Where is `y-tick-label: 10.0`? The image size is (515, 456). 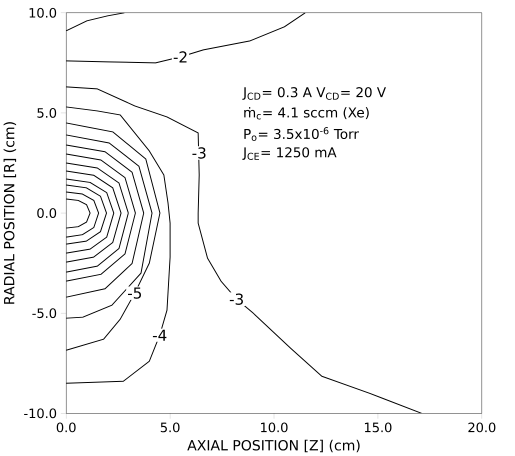 y-tick-label: 10.0 is located at coordinates (43, 13).